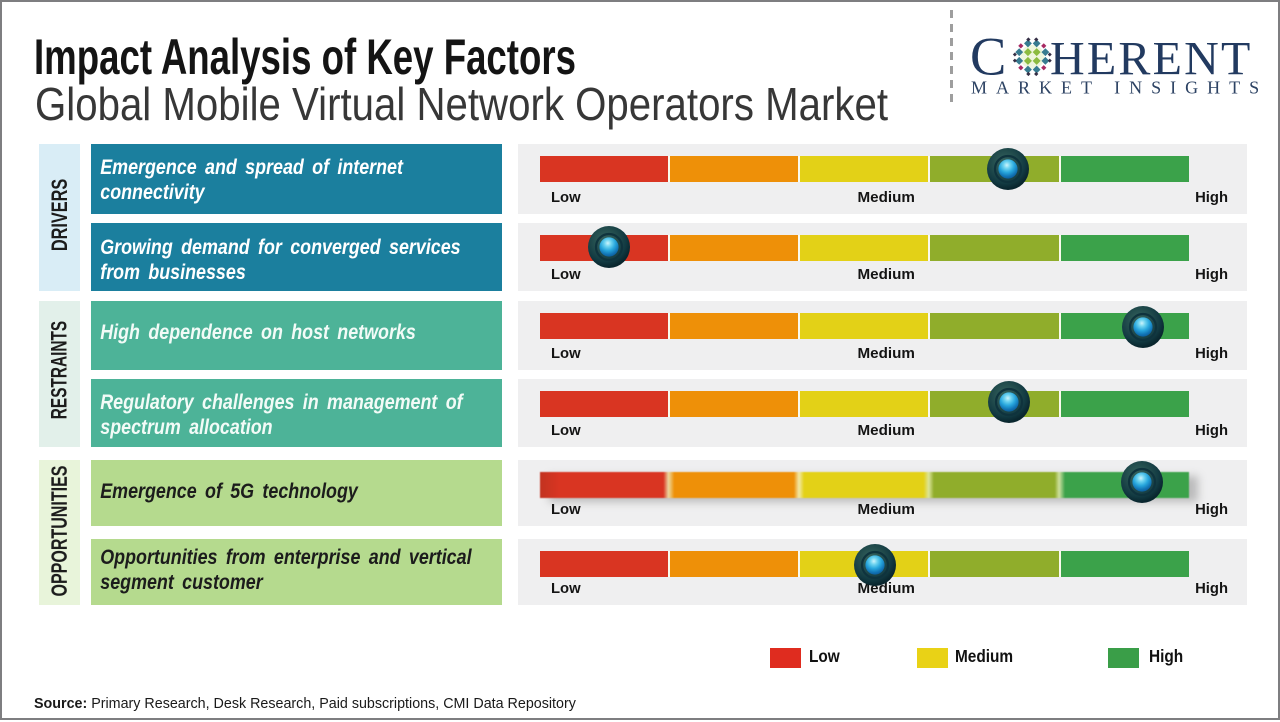 The image size is (1280, 722). What do you see at coordinates (1119, 88) in the screenshot?
I see `svg-text: MARKET INSIGHTS` at bounding box center [1119, 88].